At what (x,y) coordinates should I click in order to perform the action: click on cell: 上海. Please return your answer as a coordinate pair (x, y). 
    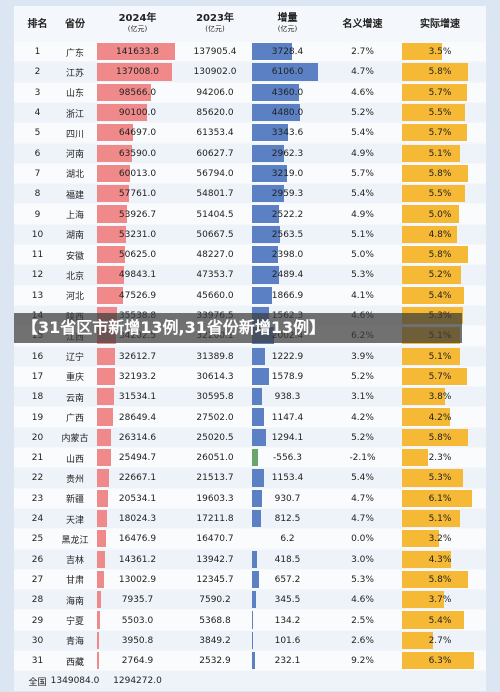
    Looking at the image, I should click on (75, 214).